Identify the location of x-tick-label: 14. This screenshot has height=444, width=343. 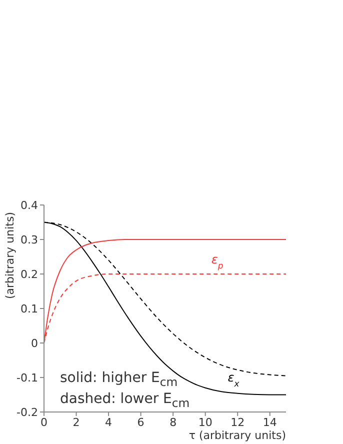
(269, 422).